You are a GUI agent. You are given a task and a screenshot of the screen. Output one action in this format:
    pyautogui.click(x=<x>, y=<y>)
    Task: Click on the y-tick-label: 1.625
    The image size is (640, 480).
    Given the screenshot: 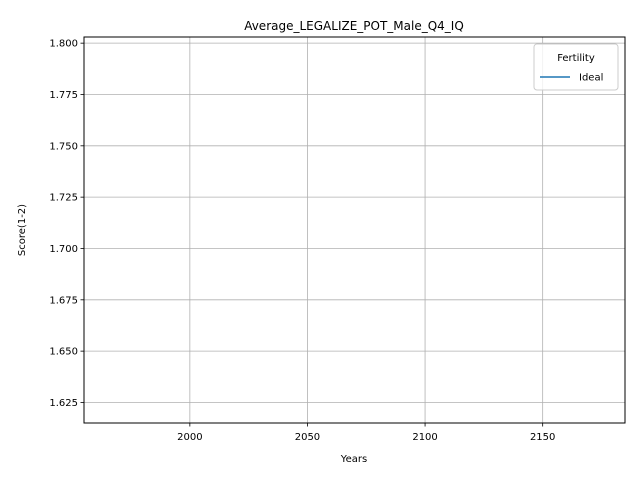 What is the action you would take?
    pyautogui.click(x=63, y=403)
    